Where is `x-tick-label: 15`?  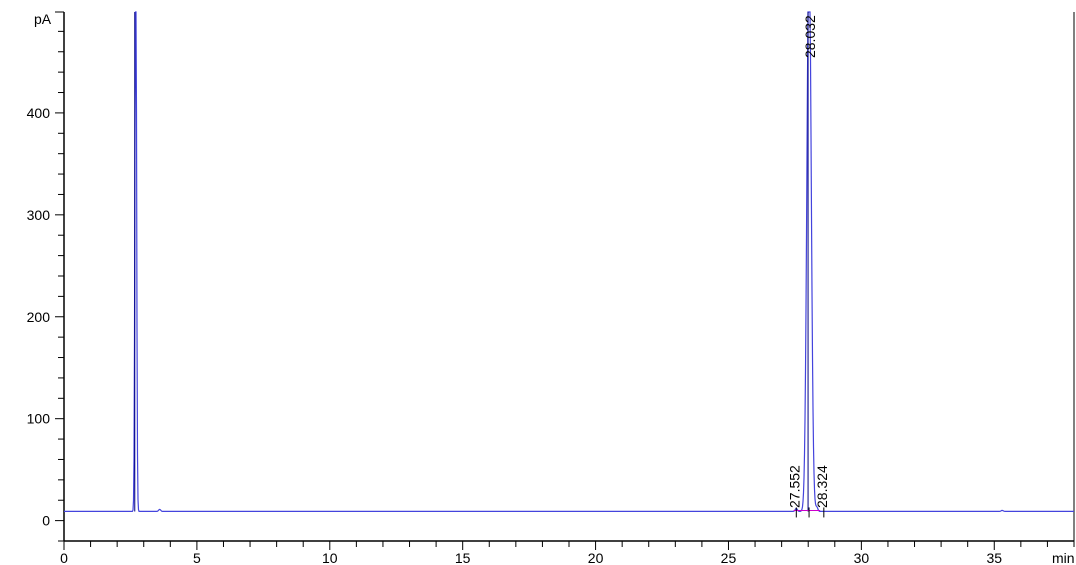 x-tick-label: 15 is located at coordinates (463, 557).